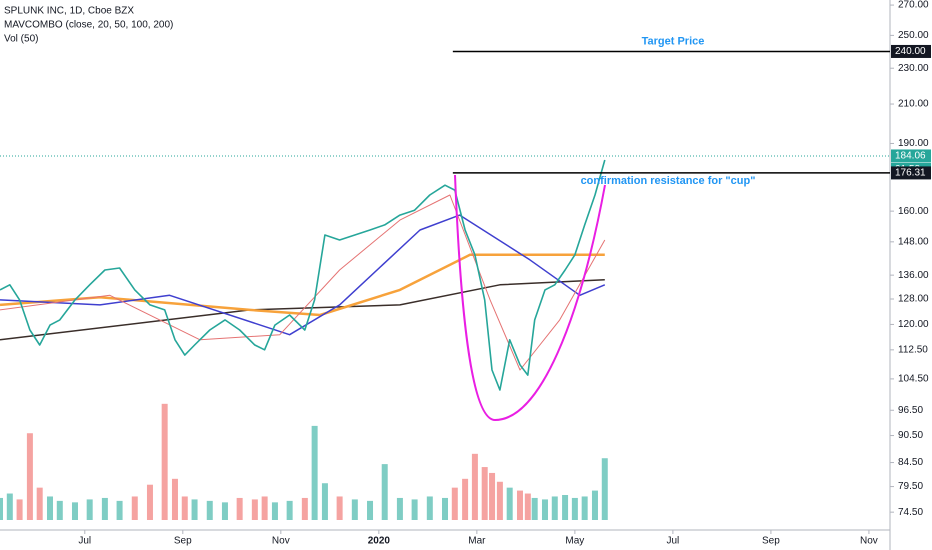 The width and height of the screenshot is (932, 550). I want to click on volume-layer, so click(304, 461).